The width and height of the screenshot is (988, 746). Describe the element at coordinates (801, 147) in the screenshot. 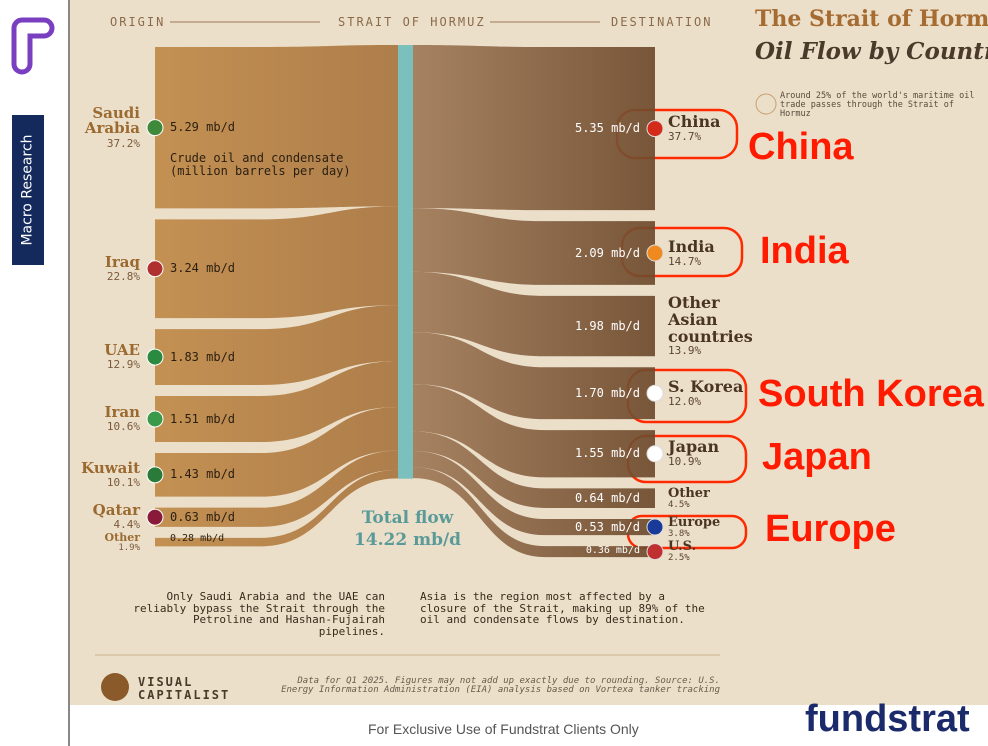

I see `highlight-label: China` at that location.